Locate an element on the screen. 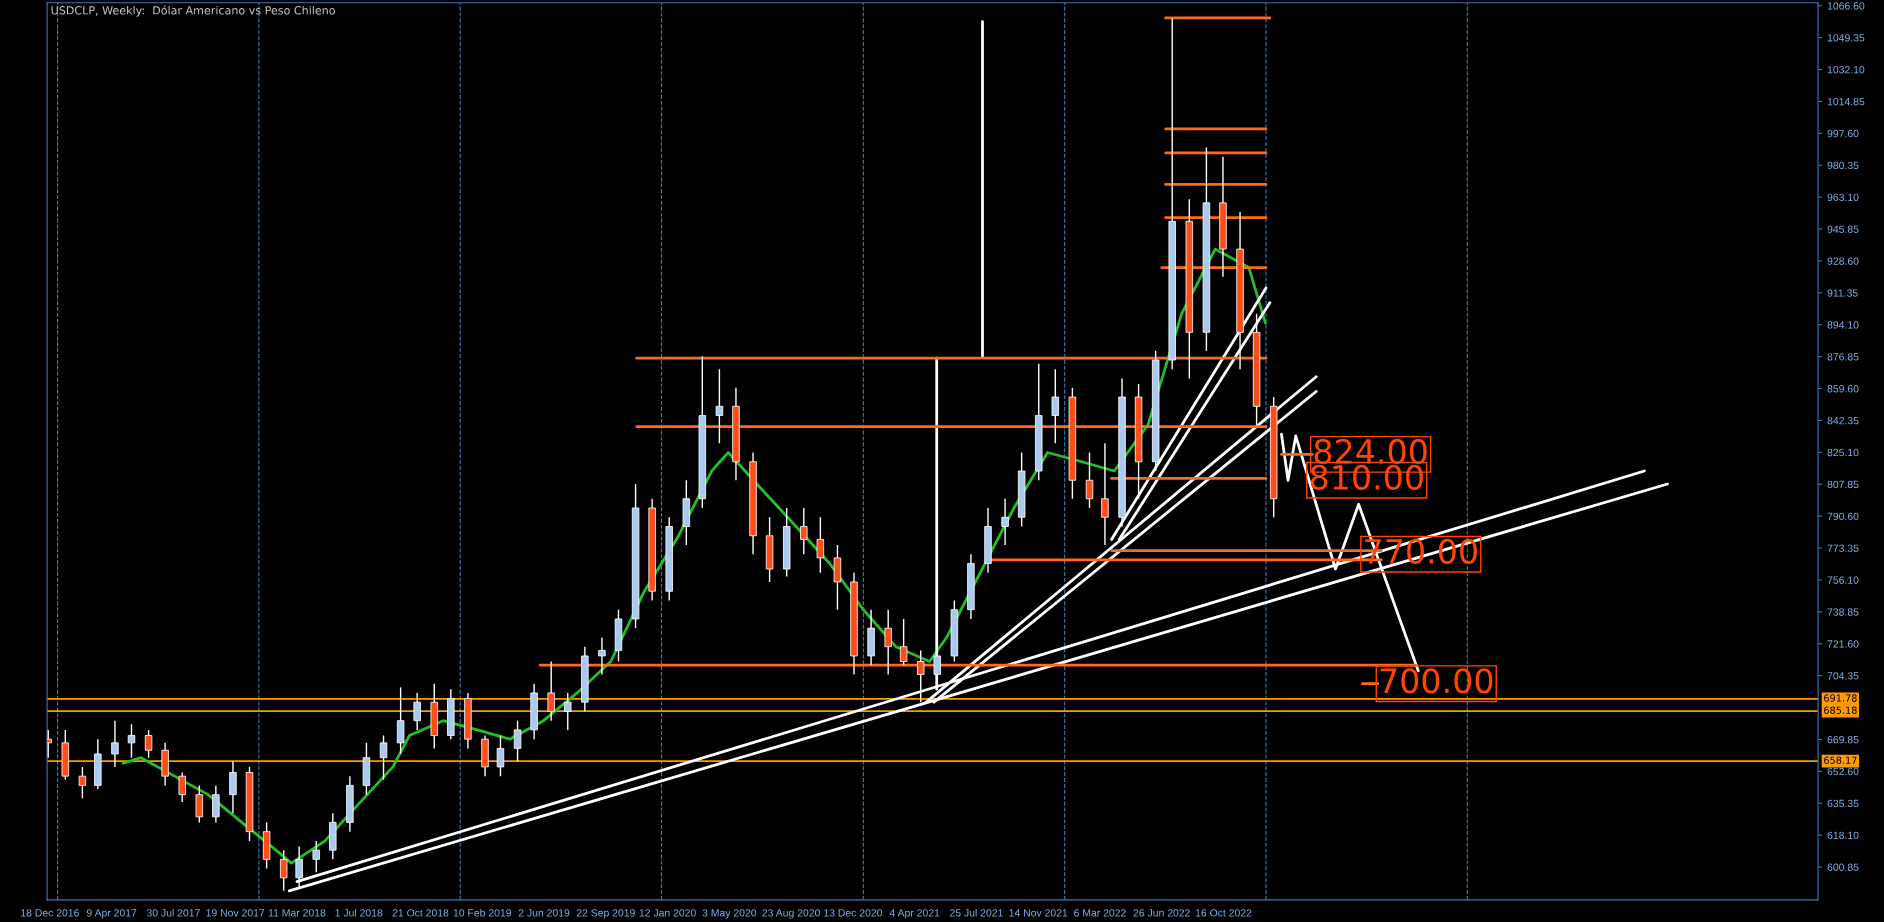  ref-line-label: 685.18 is located at coordinates (1840, 710).